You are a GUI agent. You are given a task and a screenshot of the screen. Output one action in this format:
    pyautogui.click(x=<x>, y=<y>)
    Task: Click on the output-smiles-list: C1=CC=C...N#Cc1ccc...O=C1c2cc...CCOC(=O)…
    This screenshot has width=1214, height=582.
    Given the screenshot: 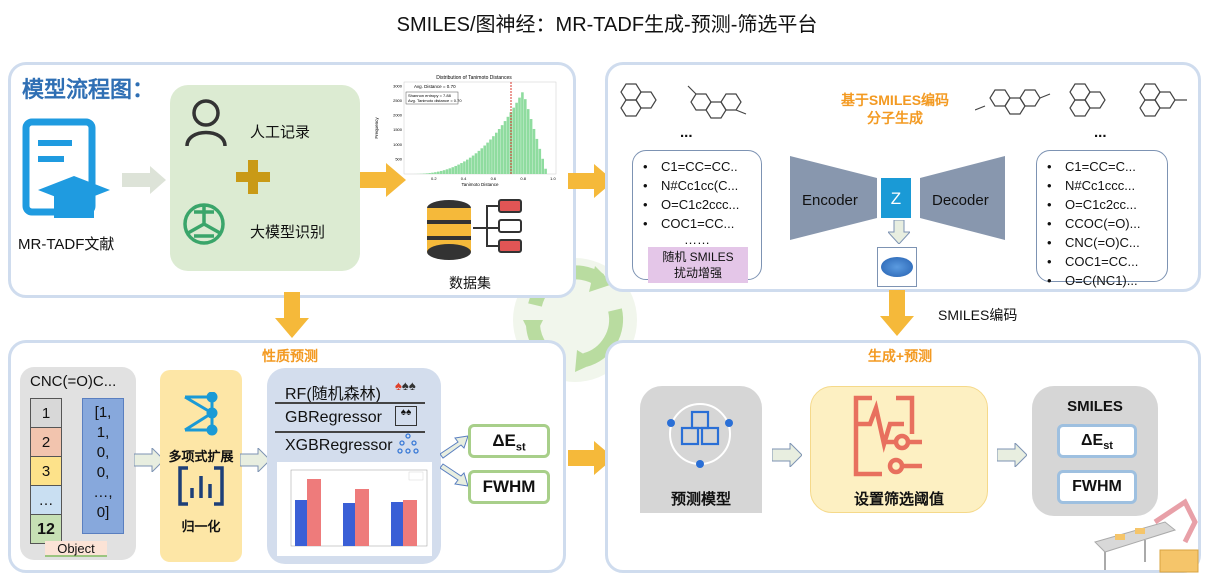 What is the action you would take?
    pyautogui.click(x=1102, y=219)
    